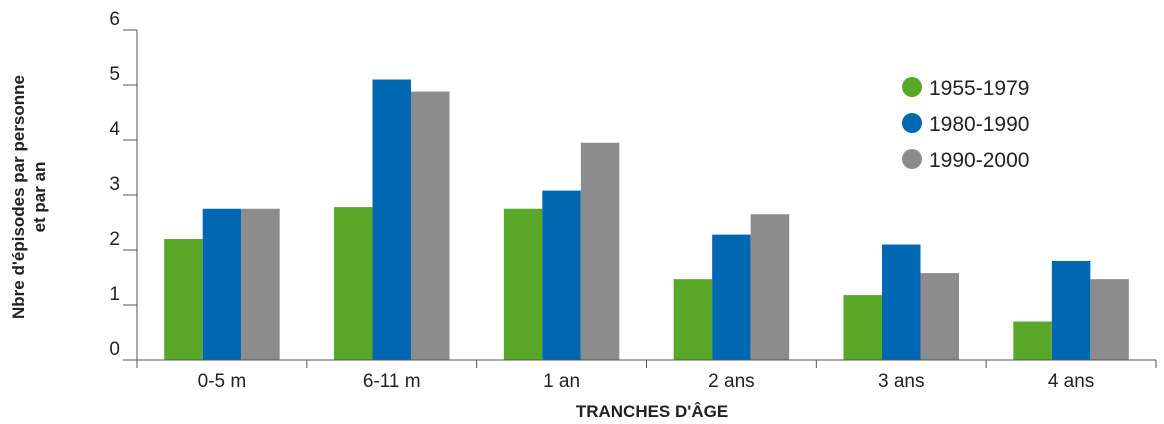 The width and height of the screenshot is (1164, 424). I want to click on x-tick-label: 1 an, so click(561, 381).